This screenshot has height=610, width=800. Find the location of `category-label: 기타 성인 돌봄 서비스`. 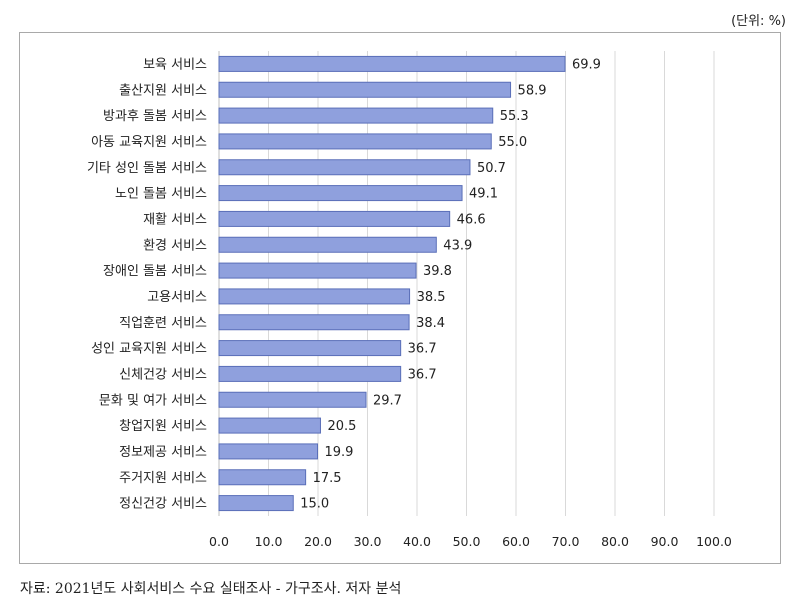

category-label: 기타 성인 돌봄 서비스 is located at coordinates (147, 168).